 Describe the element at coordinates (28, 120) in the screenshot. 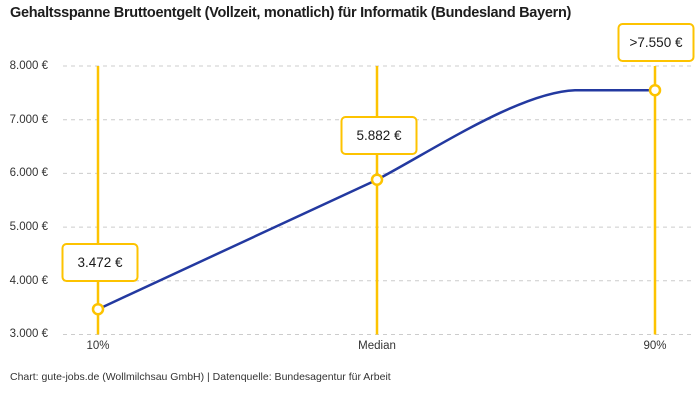

I see `y-axis-tick-label: 7.000 €` at that location.